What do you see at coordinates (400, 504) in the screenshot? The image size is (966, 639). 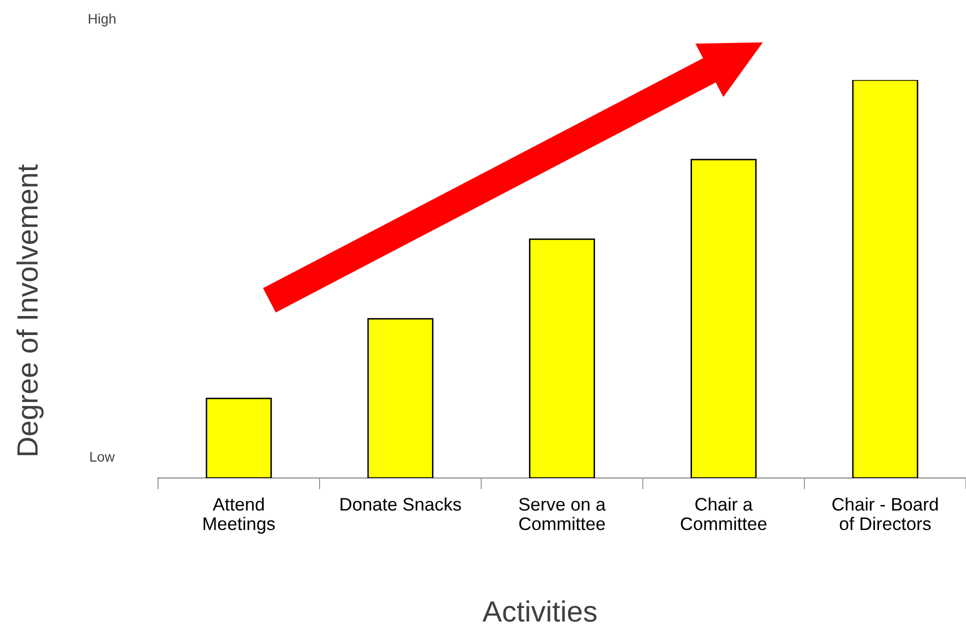 I see `x-tick-label: Donate Snacks` at bounding box center [400, 504].